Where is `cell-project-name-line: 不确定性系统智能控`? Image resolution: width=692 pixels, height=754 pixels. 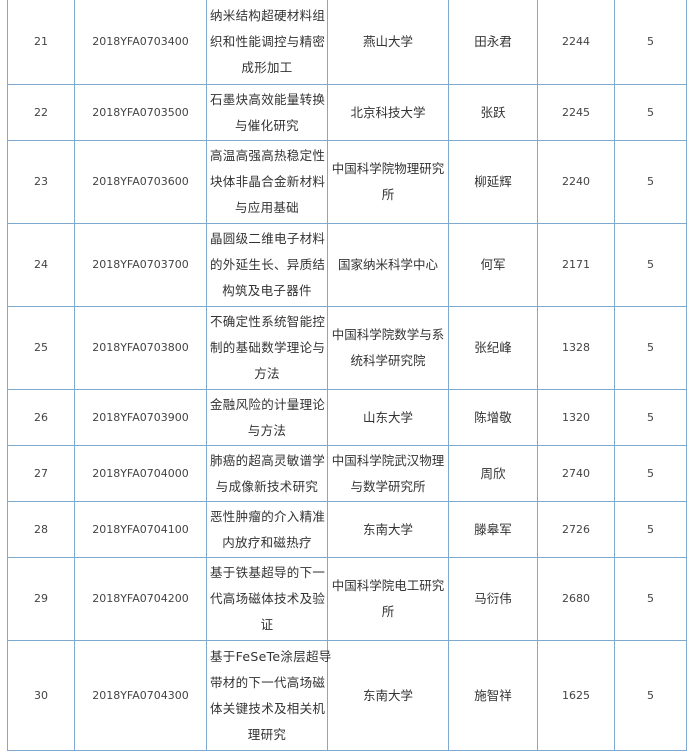
cell-project-name-line: 不确定性系统智能控 is located at coordinates (268, 321).